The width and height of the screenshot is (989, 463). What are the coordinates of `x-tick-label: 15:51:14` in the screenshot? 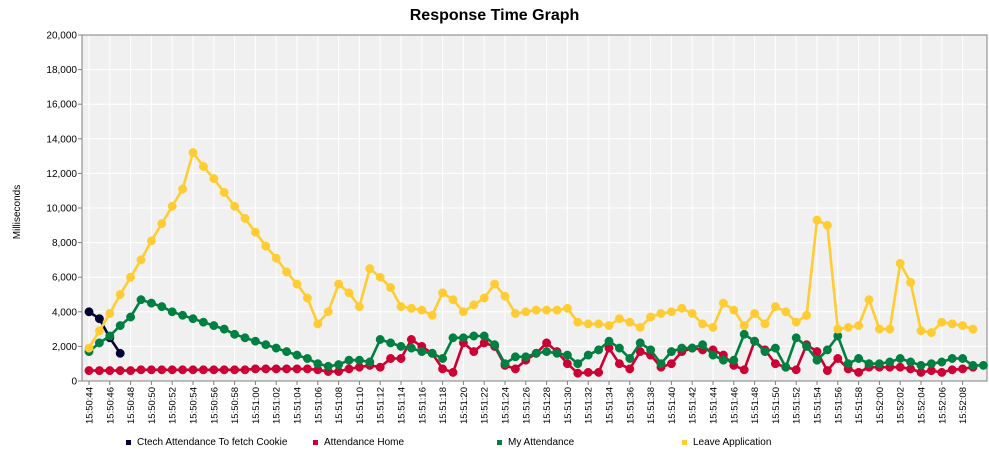 It's located at (402, 405).